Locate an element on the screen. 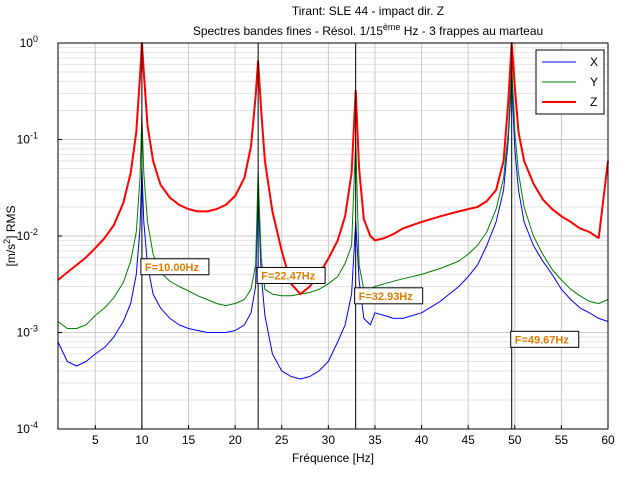 This screenshot has height=480, width=640. ylabel-suffix: ] RMS is located at coordinates (11, 221).